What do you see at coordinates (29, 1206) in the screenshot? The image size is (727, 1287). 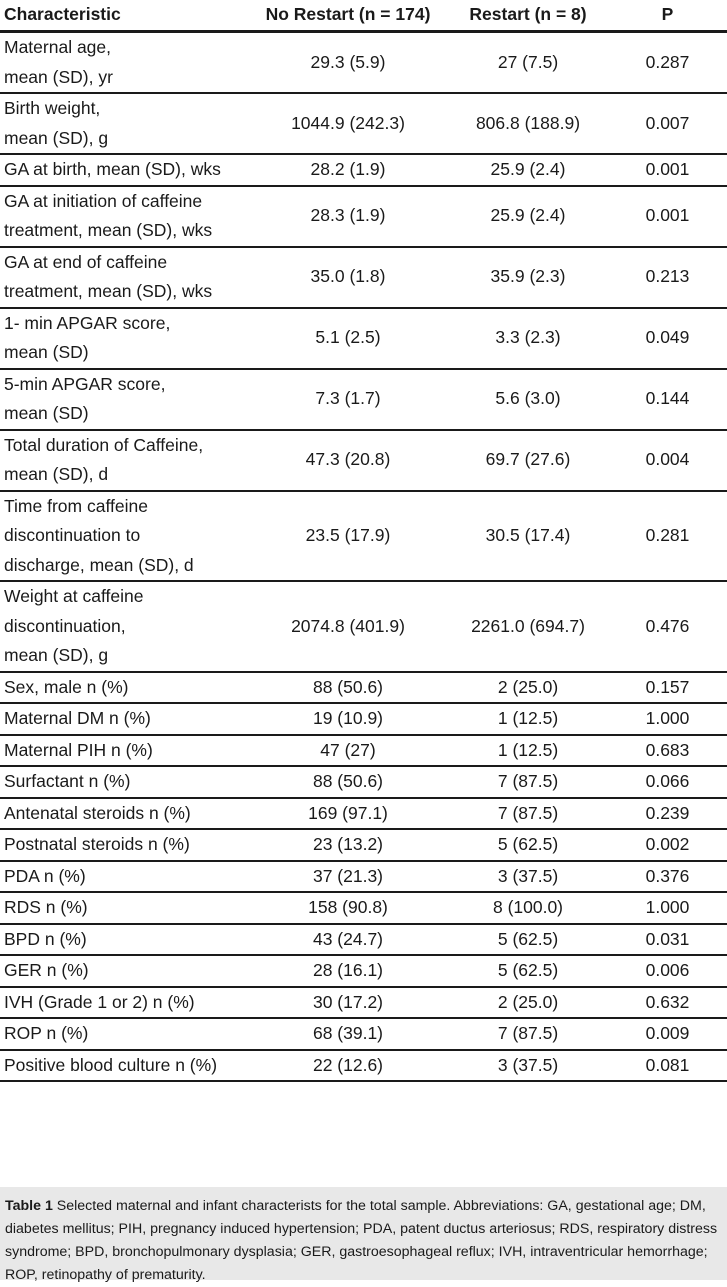 I see `caption-label: Table 1` at bounding box center [29, 1206].